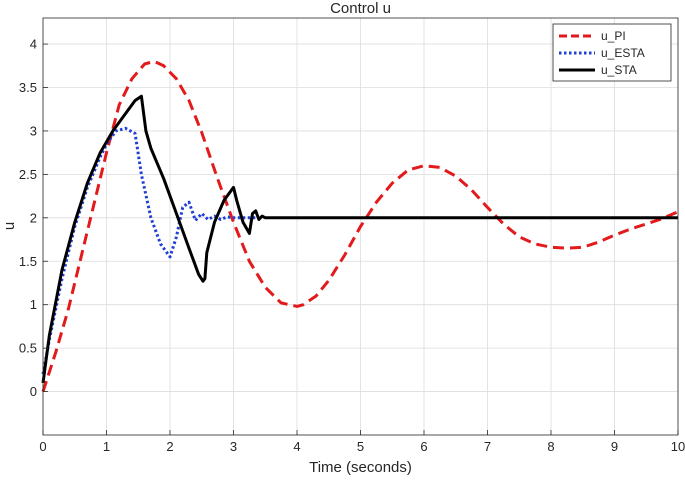  Describe the element at coordinates (613, 36) in the screenshot. I see `legend-label: u_PI` at that location.